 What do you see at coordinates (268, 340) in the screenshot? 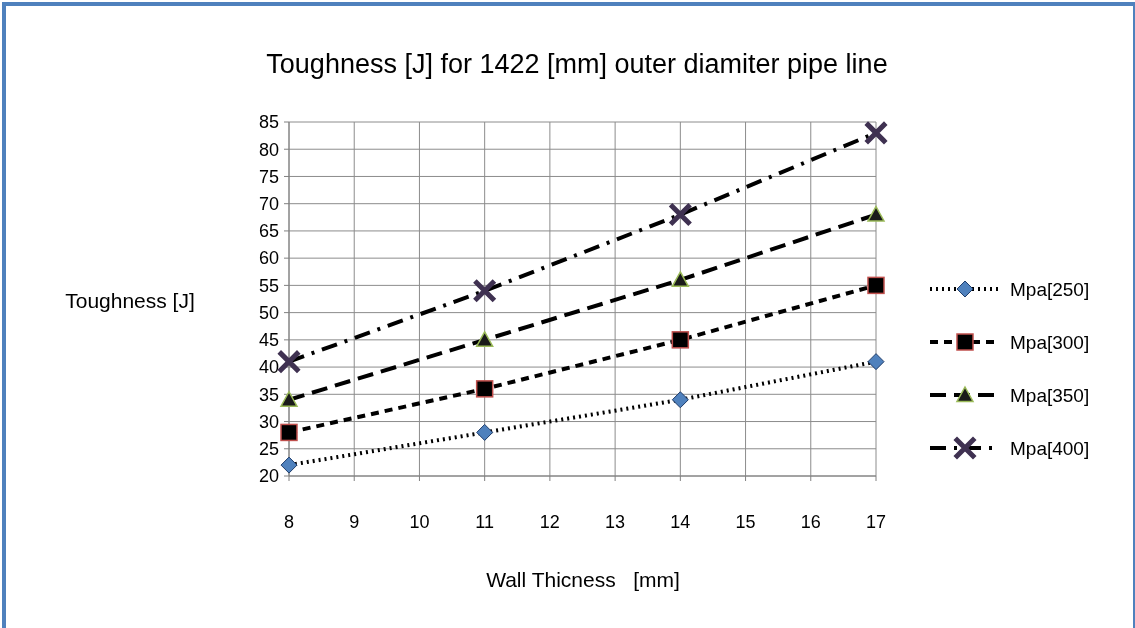
I see `y-tick-label: 45` at bounding box center [268, 340].